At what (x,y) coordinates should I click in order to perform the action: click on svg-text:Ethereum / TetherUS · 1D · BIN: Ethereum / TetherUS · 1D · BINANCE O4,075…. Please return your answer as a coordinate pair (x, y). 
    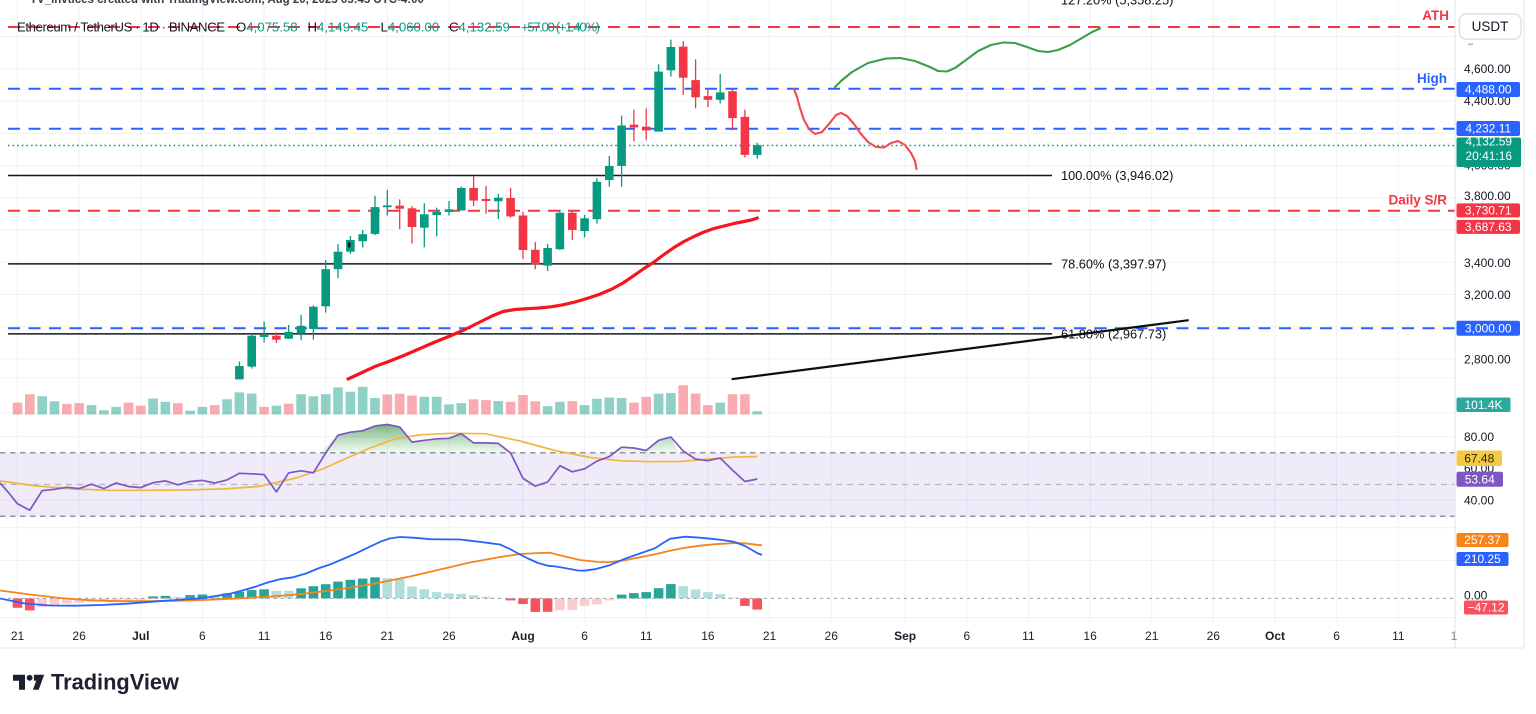
    Looking at the image, I should click on (308, 27).